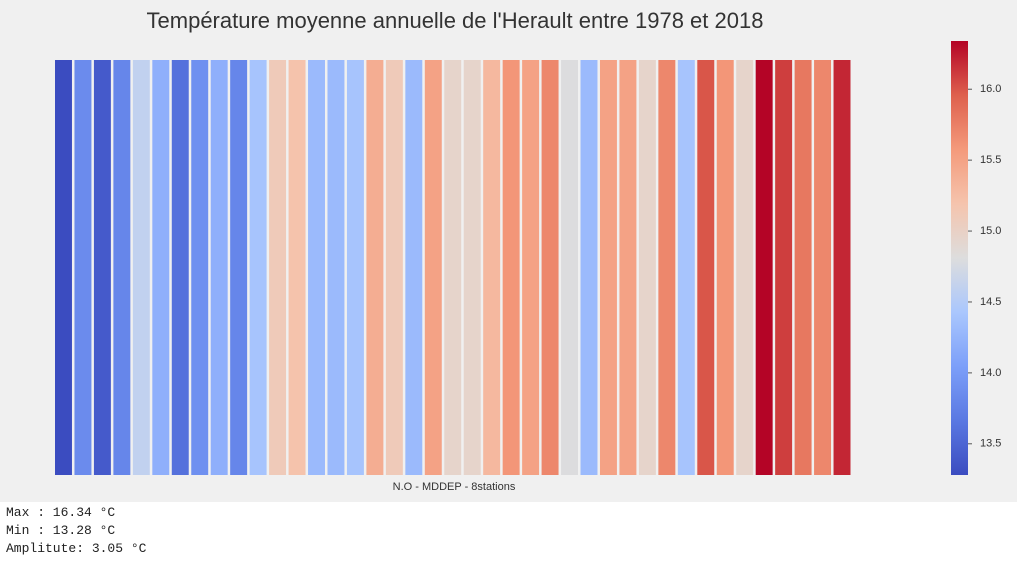 Image resolution: width=1017 pixels, height=576 pixels. Describe the element at coordinates (61, 512) in the screenshot. I see `stat-line: Max : 16.34 °C` at that location.